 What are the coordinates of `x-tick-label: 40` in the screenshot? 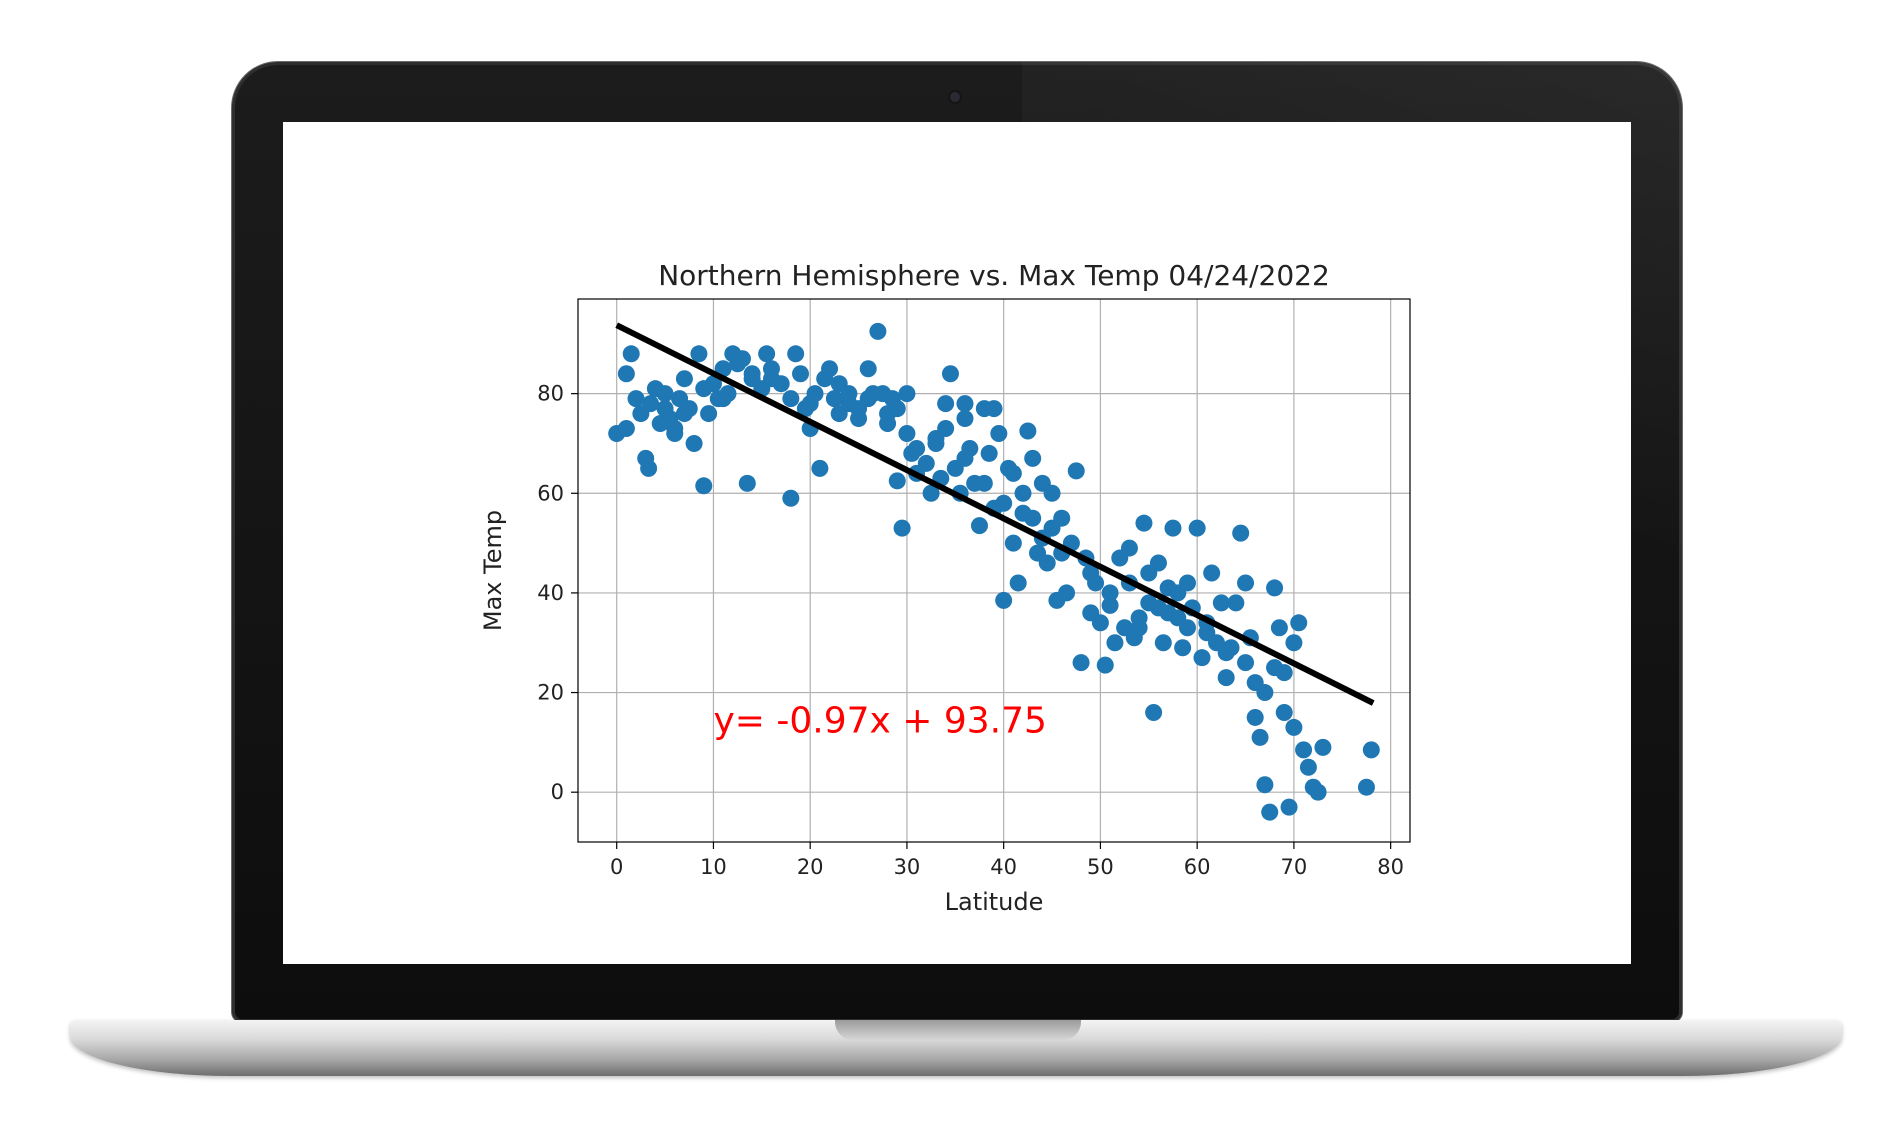 It's located at (1003, 867).